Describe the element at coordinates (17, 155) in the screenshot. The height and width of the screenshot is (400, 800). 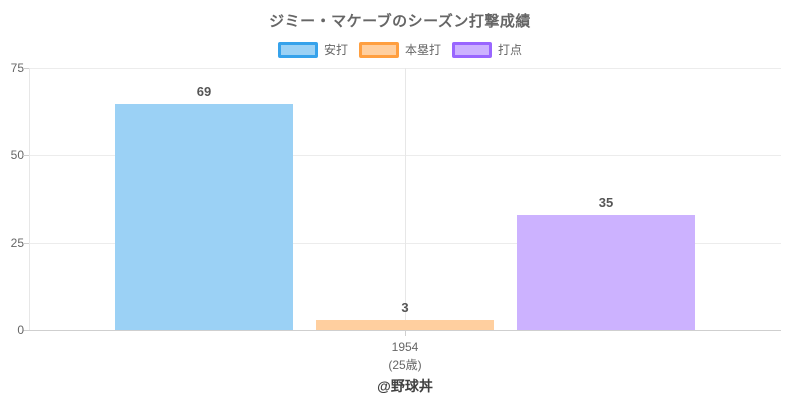
I see `y-tick-label-50: 50` at that location.